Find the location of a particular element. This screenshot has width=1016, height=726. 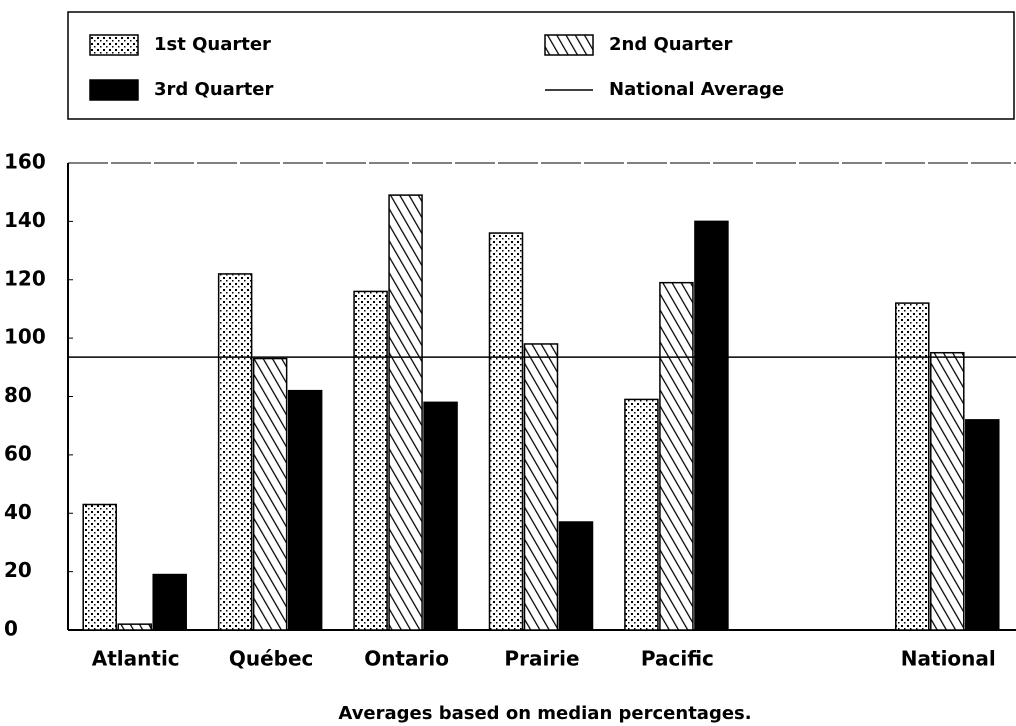

caption: Averages based on median percentages. is located at coordinates (544, 713).